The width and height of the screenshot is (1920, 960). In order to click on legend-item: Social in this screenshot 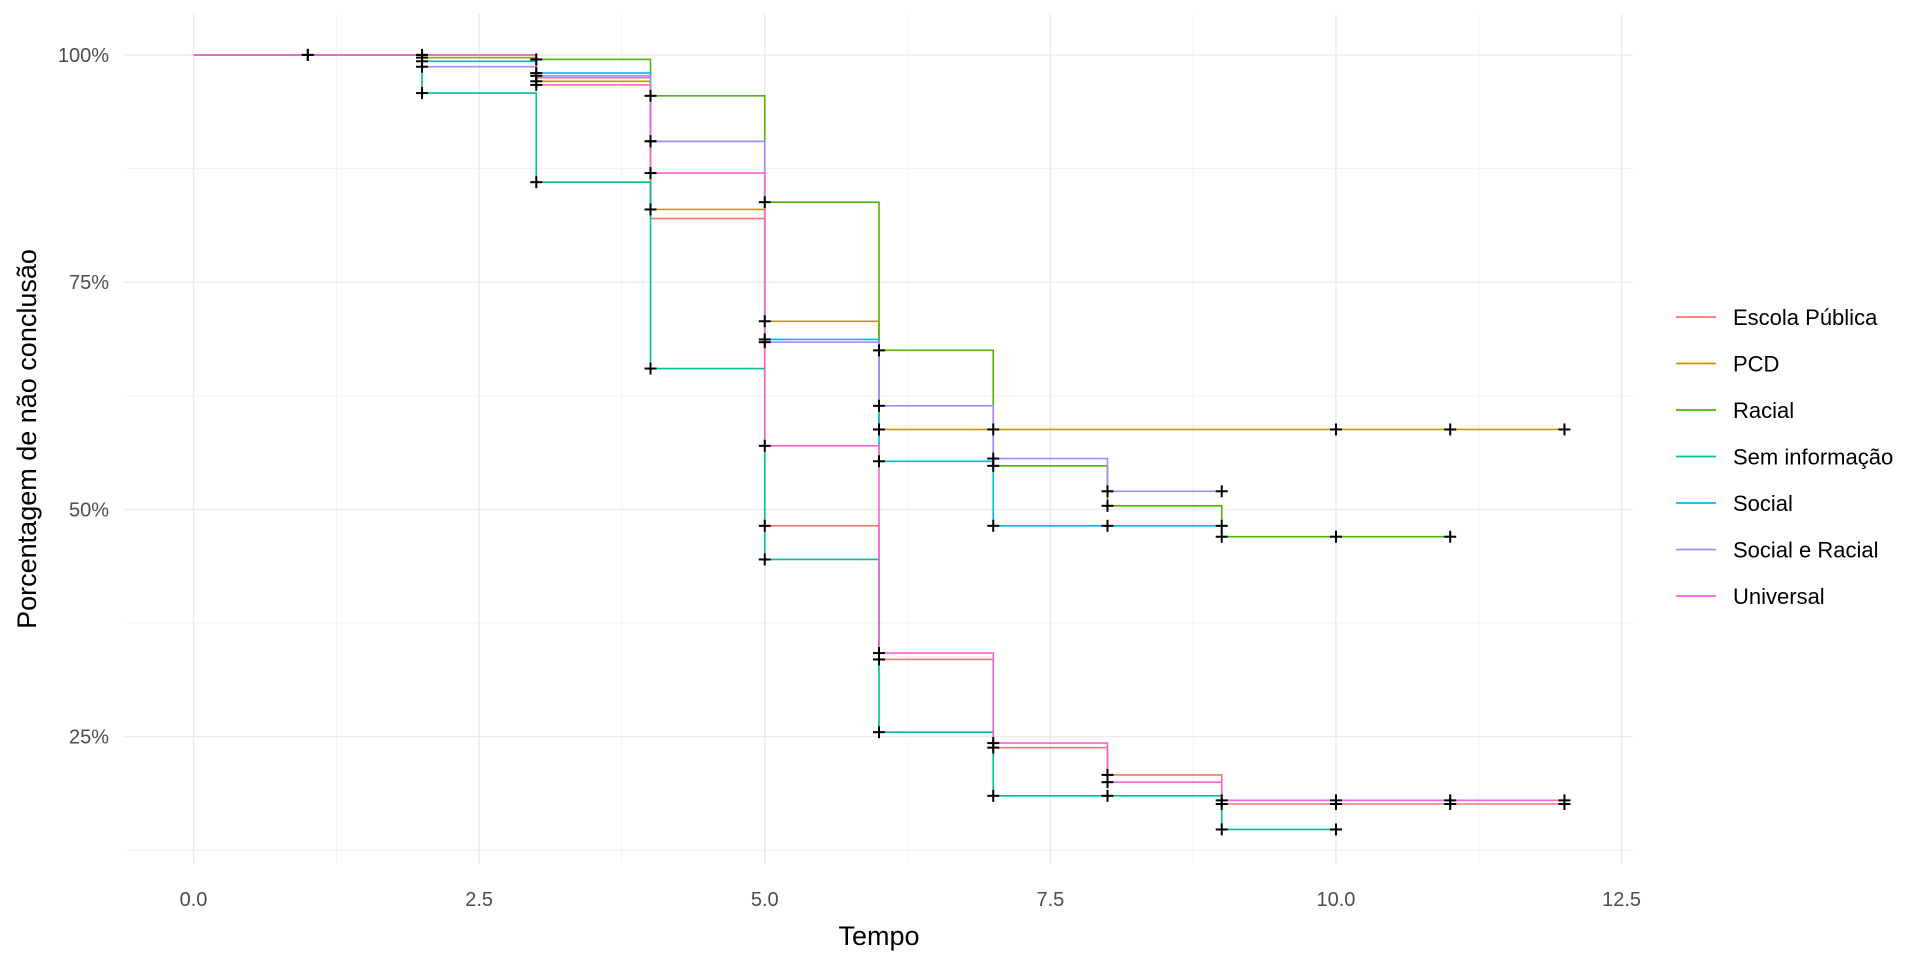, I will do `click(1734, 503)`.